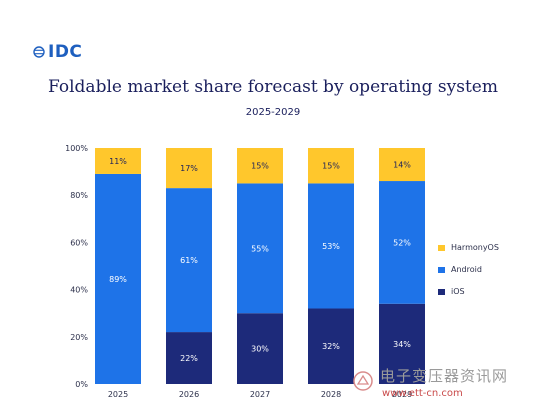 The height and width of the screenshot is (420, 546). I want to click on legend-item-android: Android, so click(468, 269).